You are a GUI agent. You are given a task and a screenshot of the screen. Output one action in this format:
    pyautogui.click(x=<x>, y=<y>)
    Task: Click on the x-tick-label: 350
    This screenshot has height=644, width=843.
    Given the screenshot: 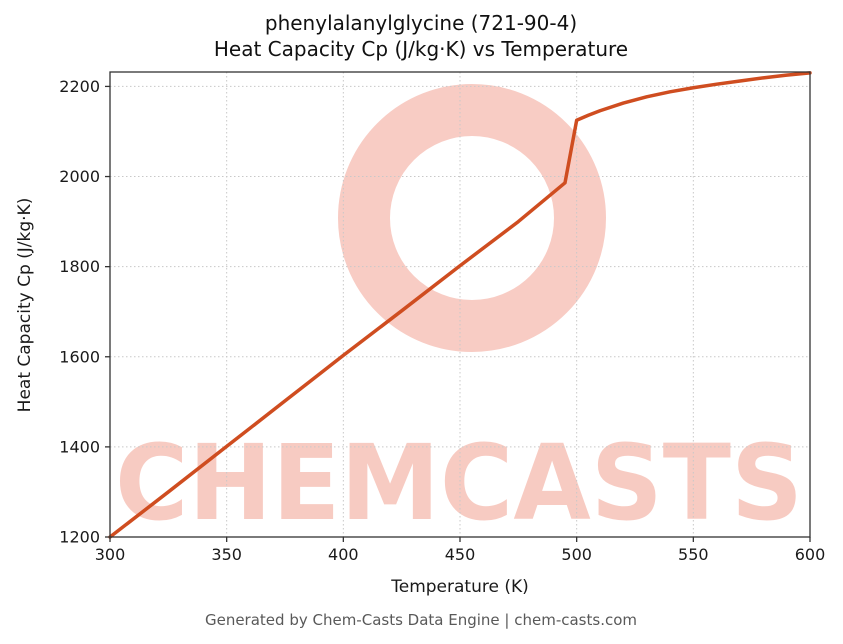 What is the action you would take?
    pyautogui.click(x=226, y=554)
    